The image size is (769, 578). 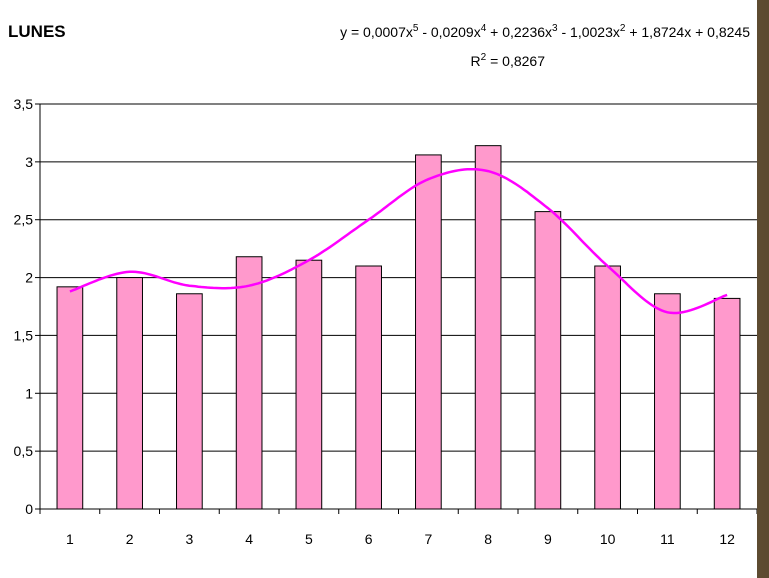 What do you see at coordinates (70, 539) in the screenshot?
I see `x-tick-label: 1` at bounding box center [70, 539].